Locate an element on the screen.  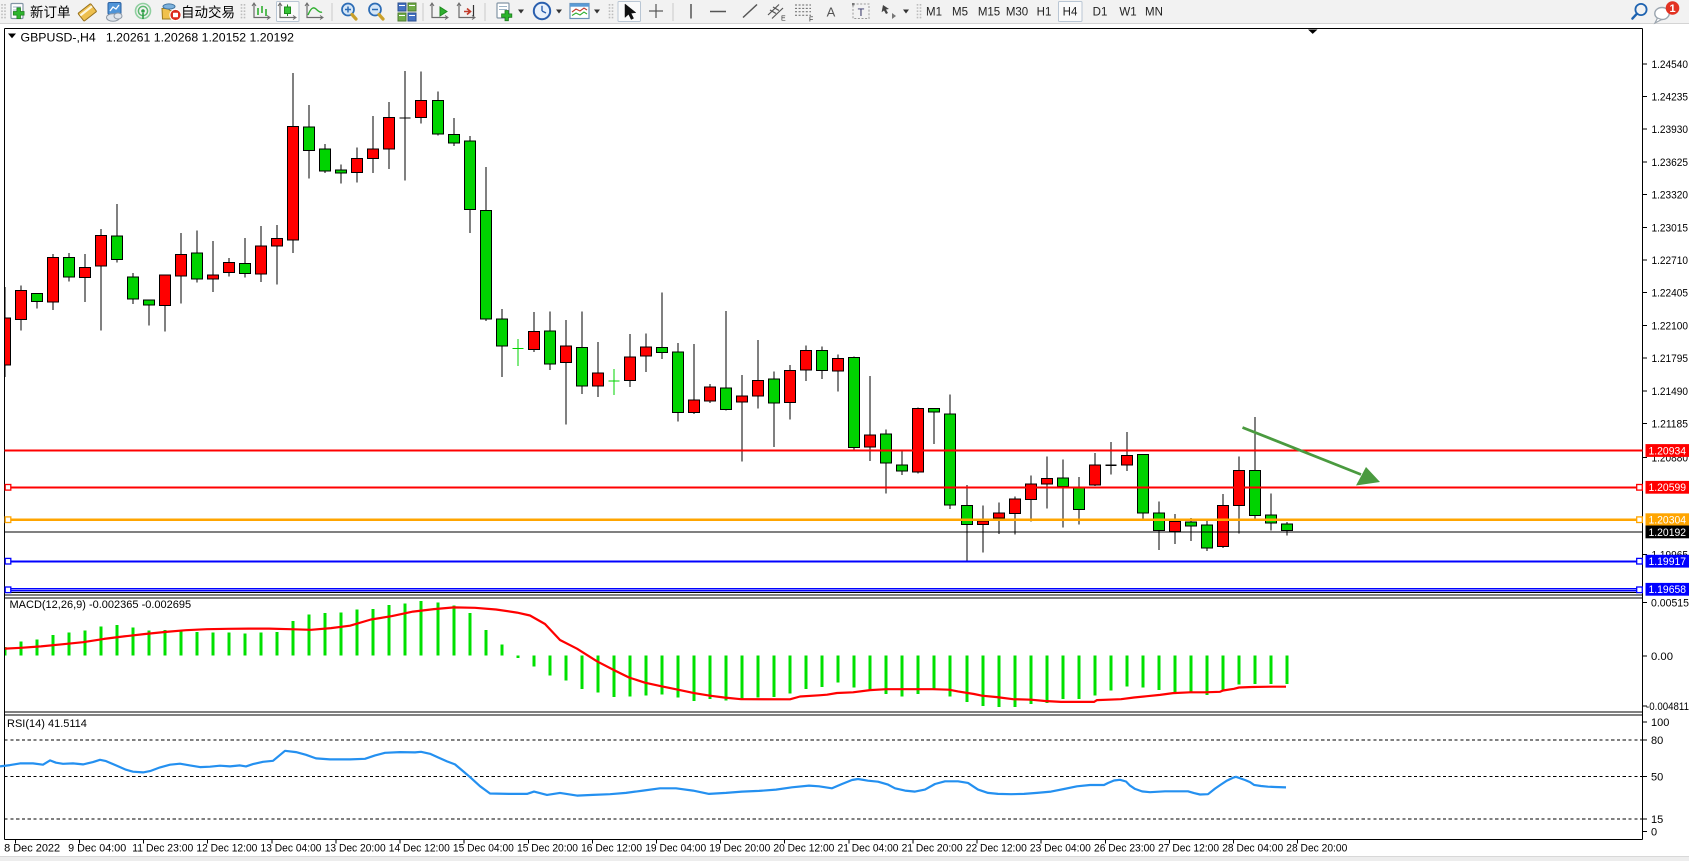
svg-text: 1.22100 is located at coordinates (1670, 326).